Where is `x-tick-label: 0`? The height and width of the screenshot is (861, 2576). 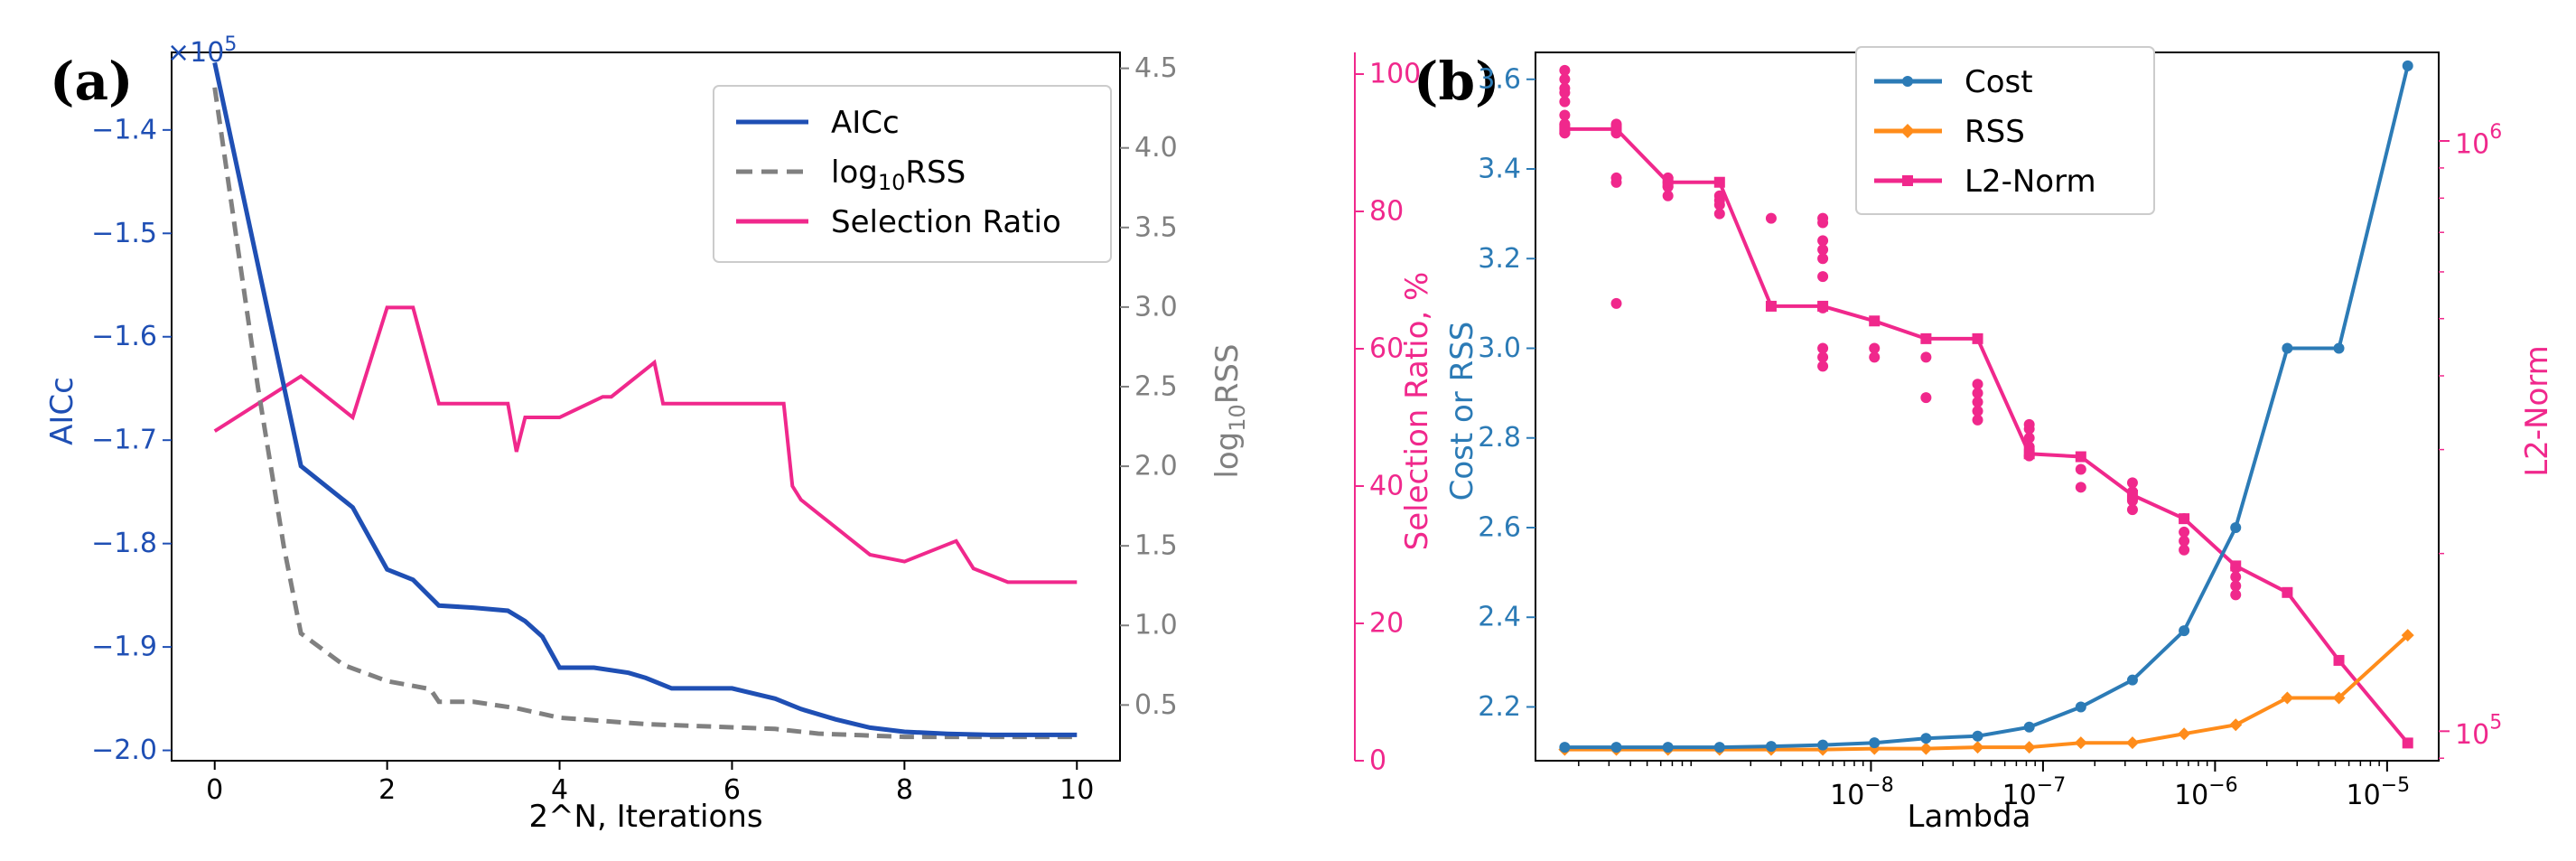
x-tick-label: 0 is located at coordinates (214, 790).